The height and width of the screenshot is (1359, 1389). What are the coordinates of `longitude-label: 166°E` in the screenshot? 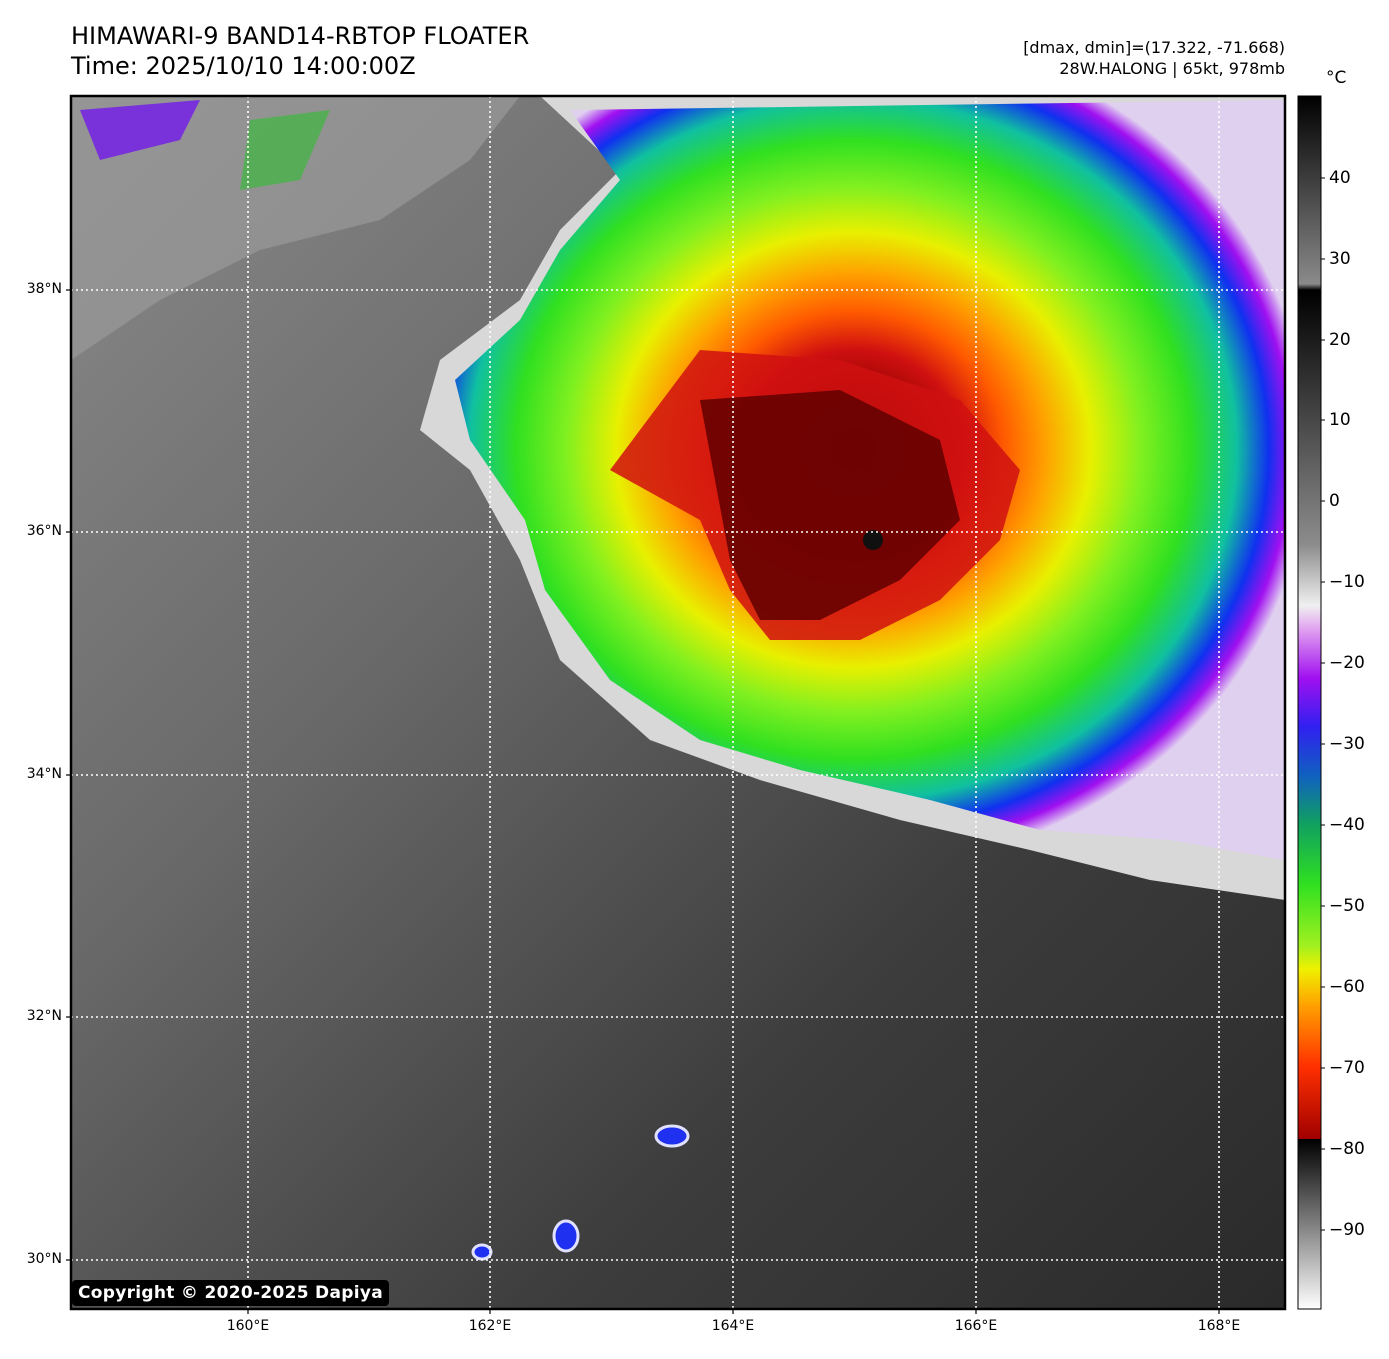 It's located at (976, 1326).